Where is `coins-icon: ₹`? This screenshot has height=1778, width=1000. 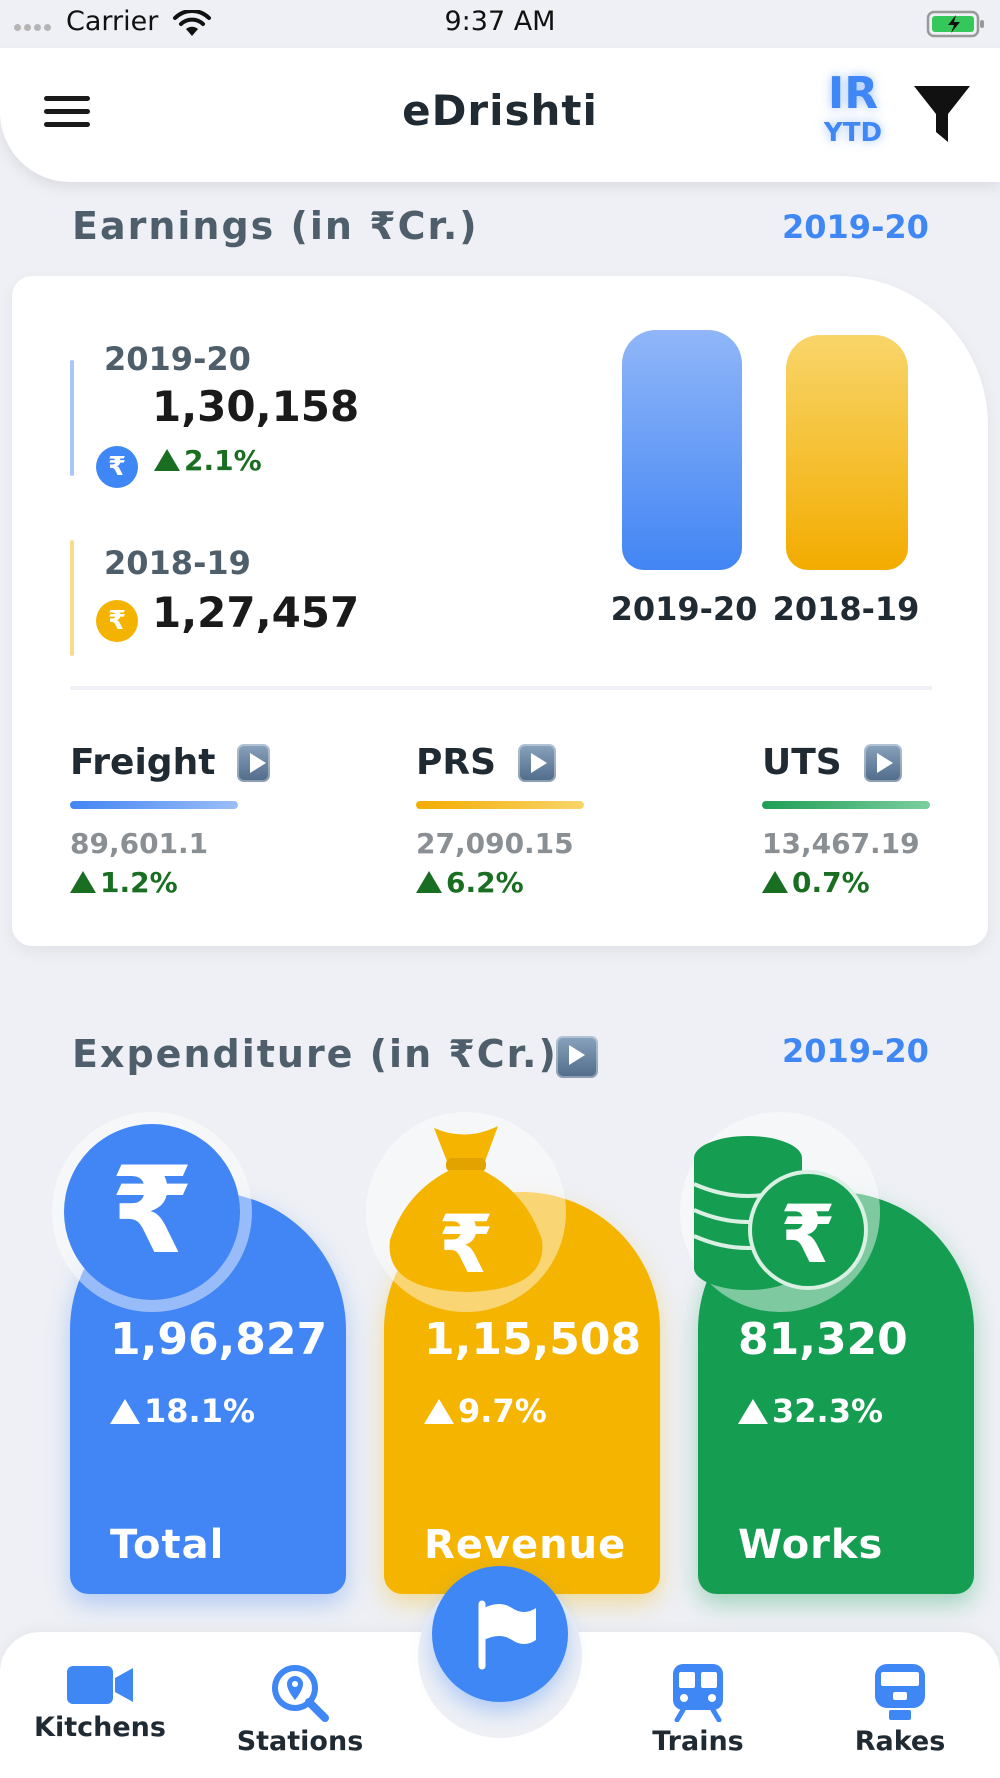 coins-icon: ₹ is located at coordinates (780, 1212).